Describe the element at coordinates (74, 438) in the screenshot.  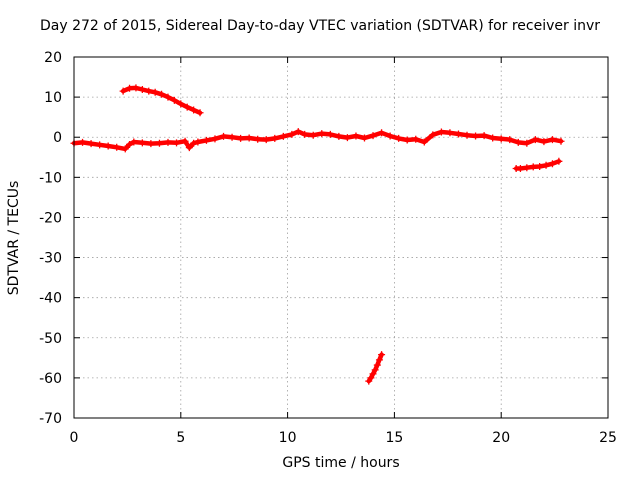
I see `x-tick-label: 0` at that location.